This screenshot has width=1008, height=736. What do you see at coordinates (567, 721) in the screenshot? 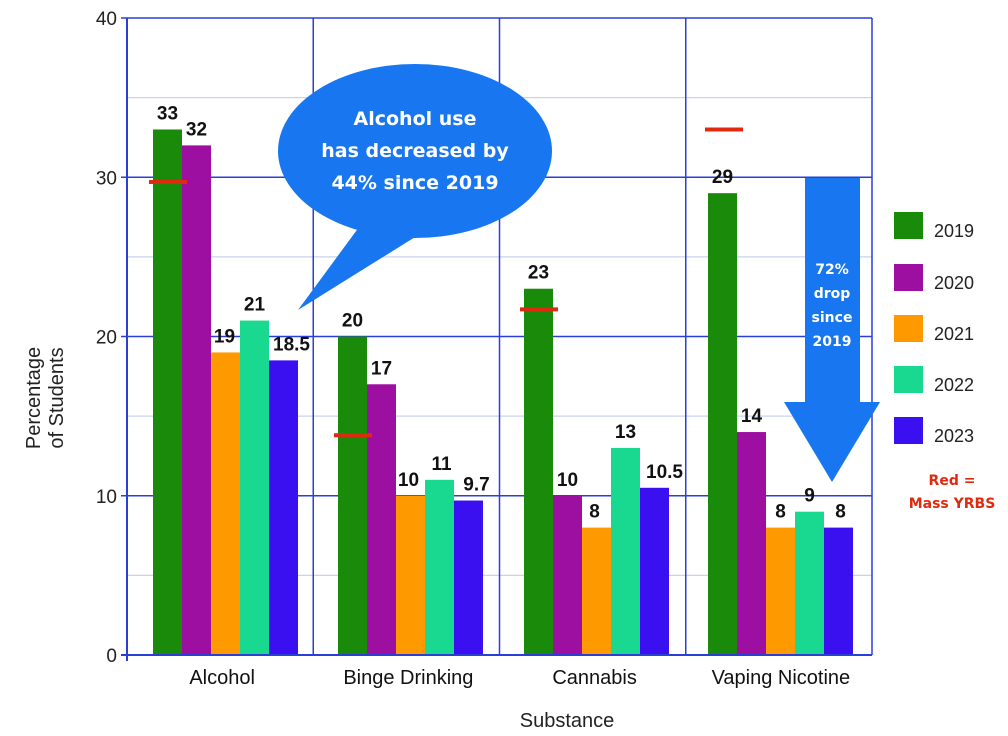
I see `x-axis-title: Substance` at bounding box center [567, 721].